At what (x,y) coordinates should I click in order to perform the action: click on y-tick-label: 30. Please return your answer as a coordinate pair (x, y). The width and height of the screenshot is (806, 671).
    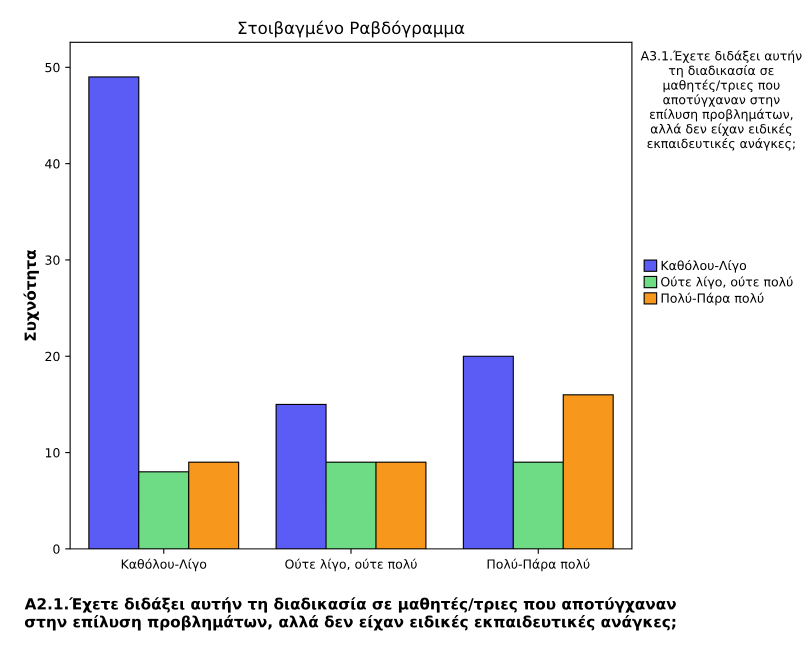
    Looking at the image, I should click on (52, 260).